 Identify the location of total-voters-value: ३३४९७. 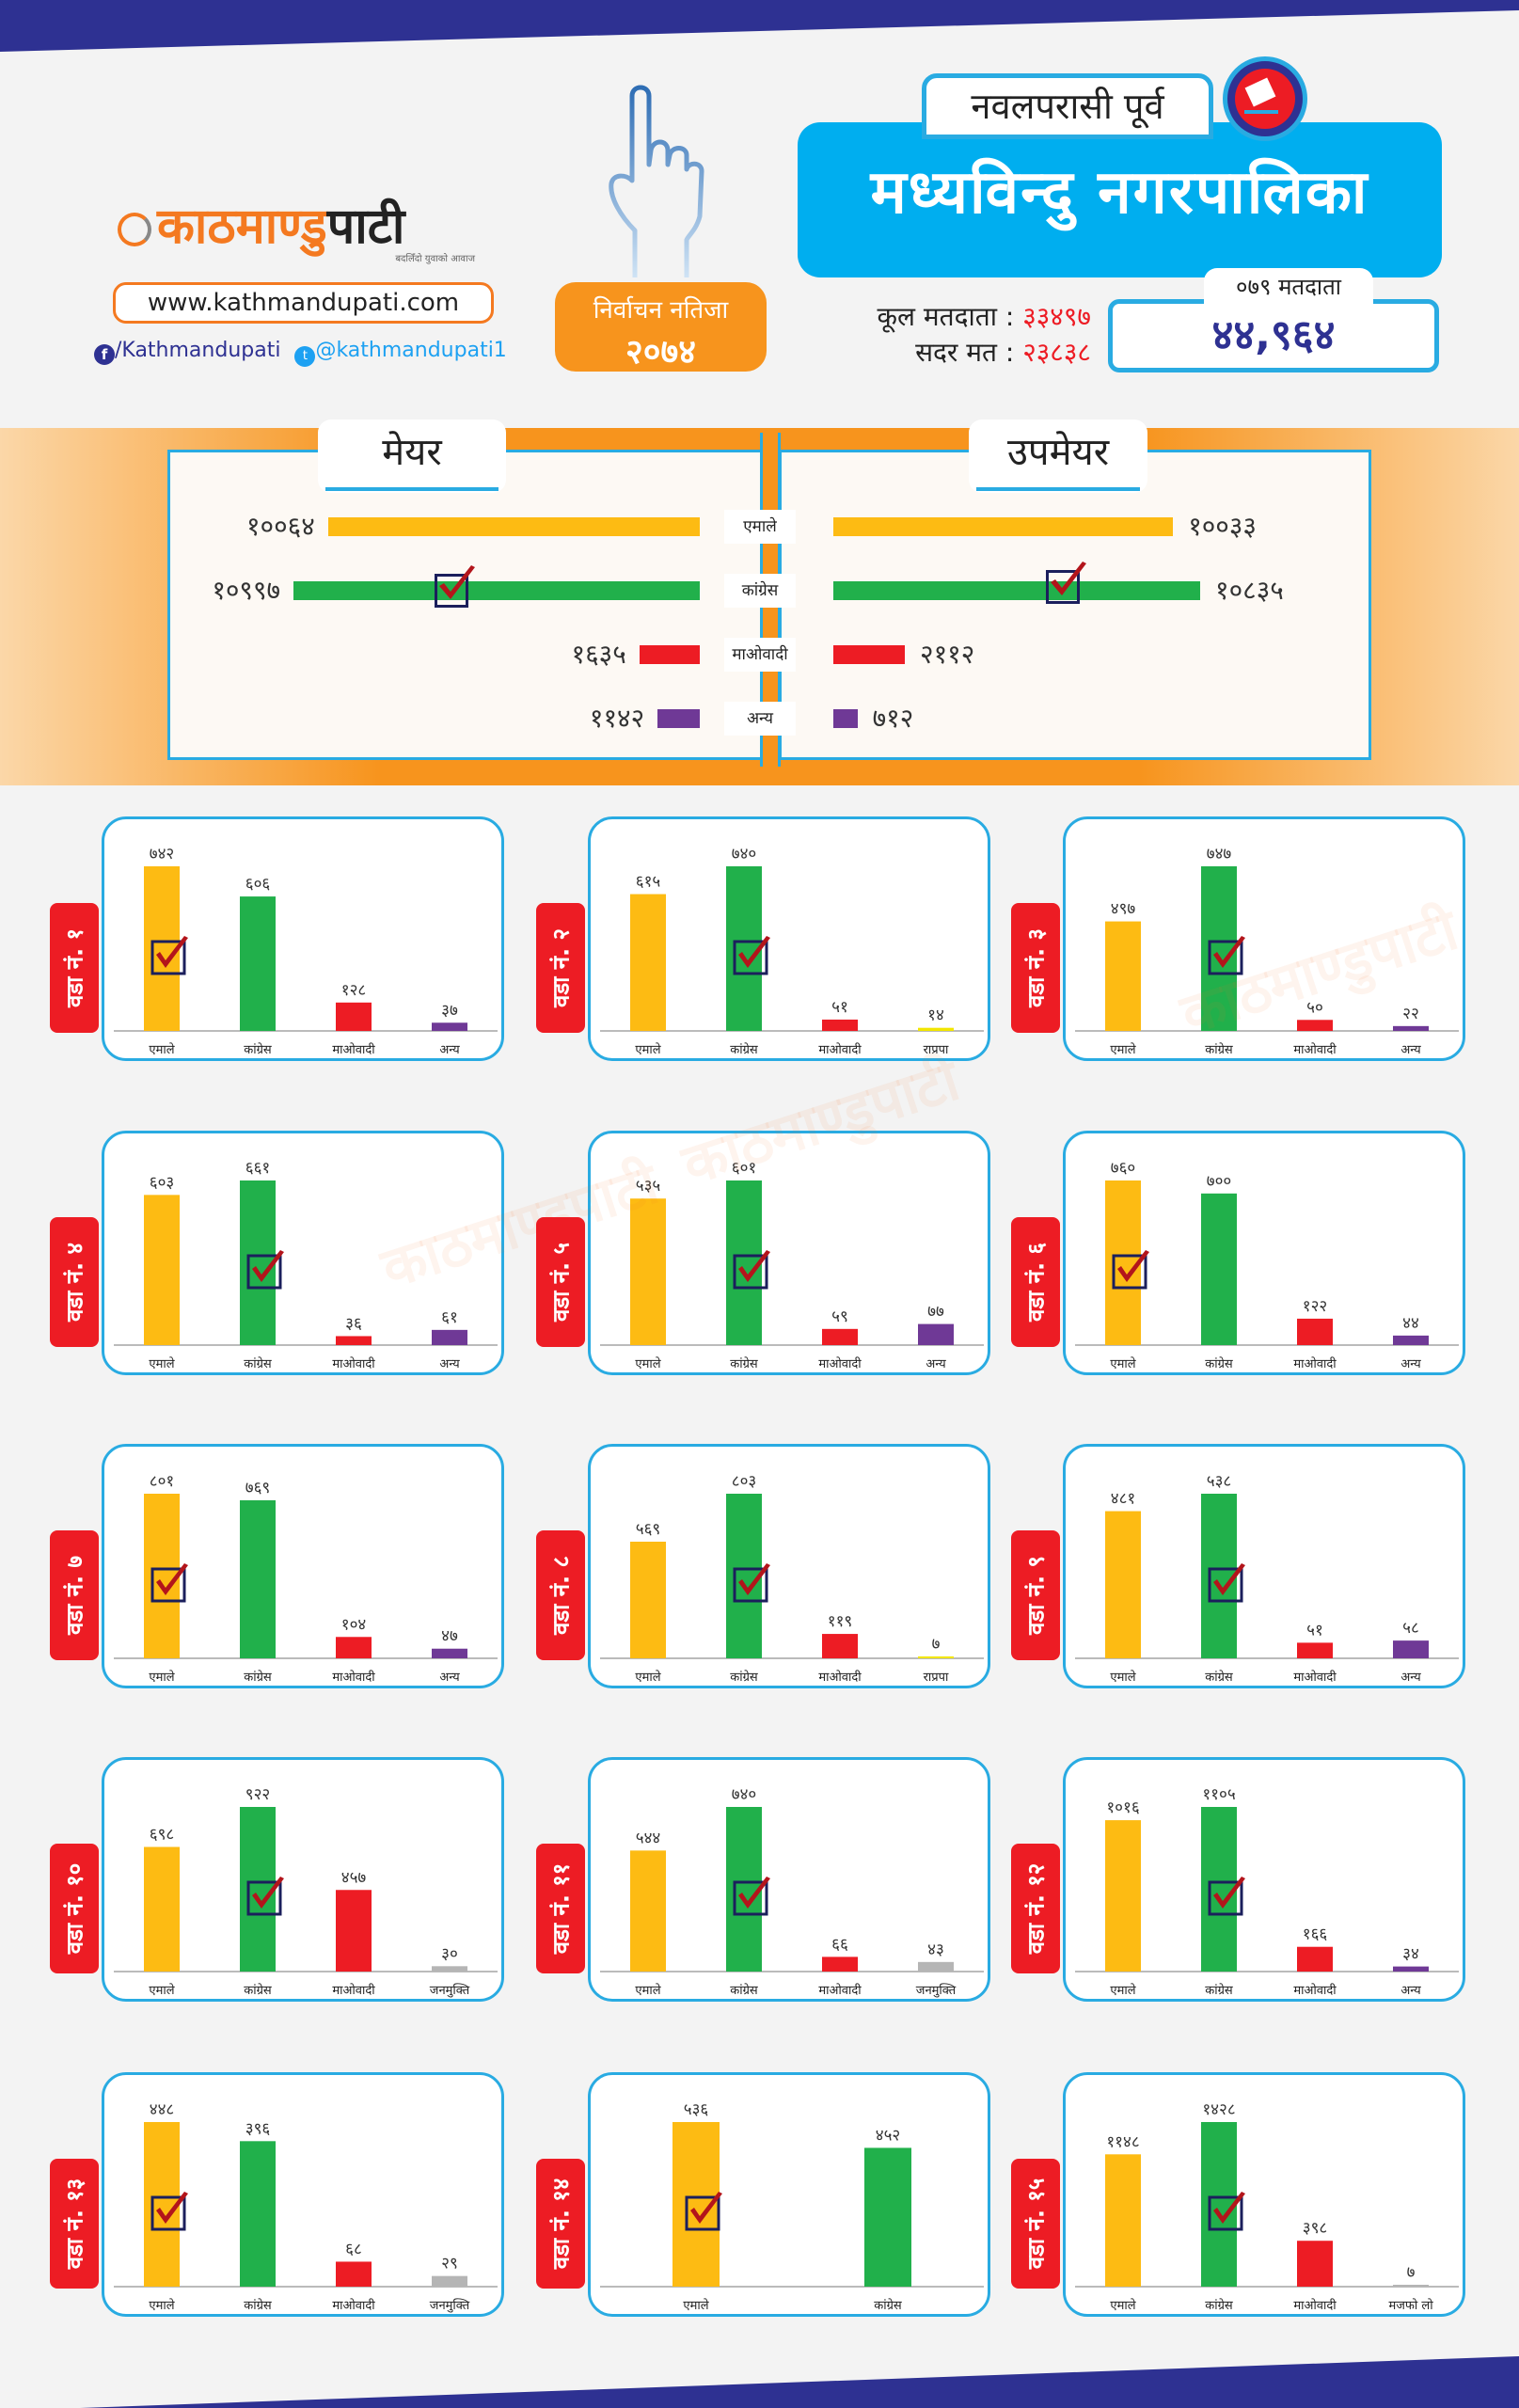
(1056, 316).